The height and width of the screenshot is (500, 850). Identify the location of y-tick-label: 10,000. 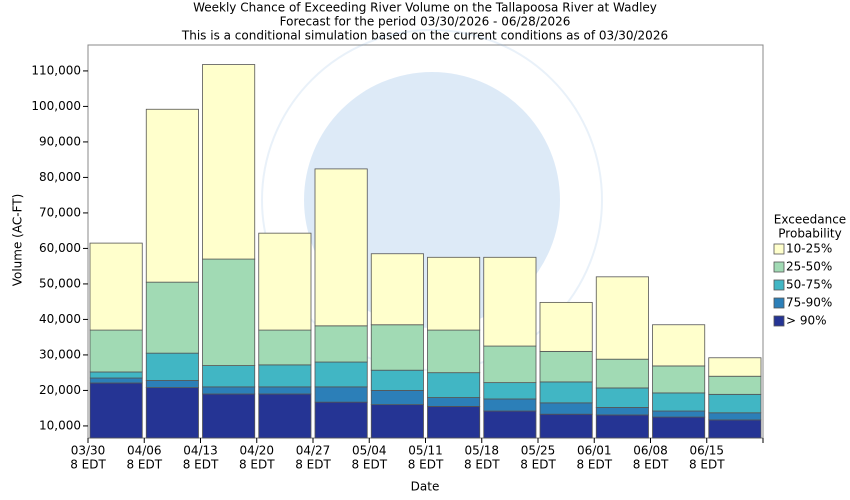
(60, 425).